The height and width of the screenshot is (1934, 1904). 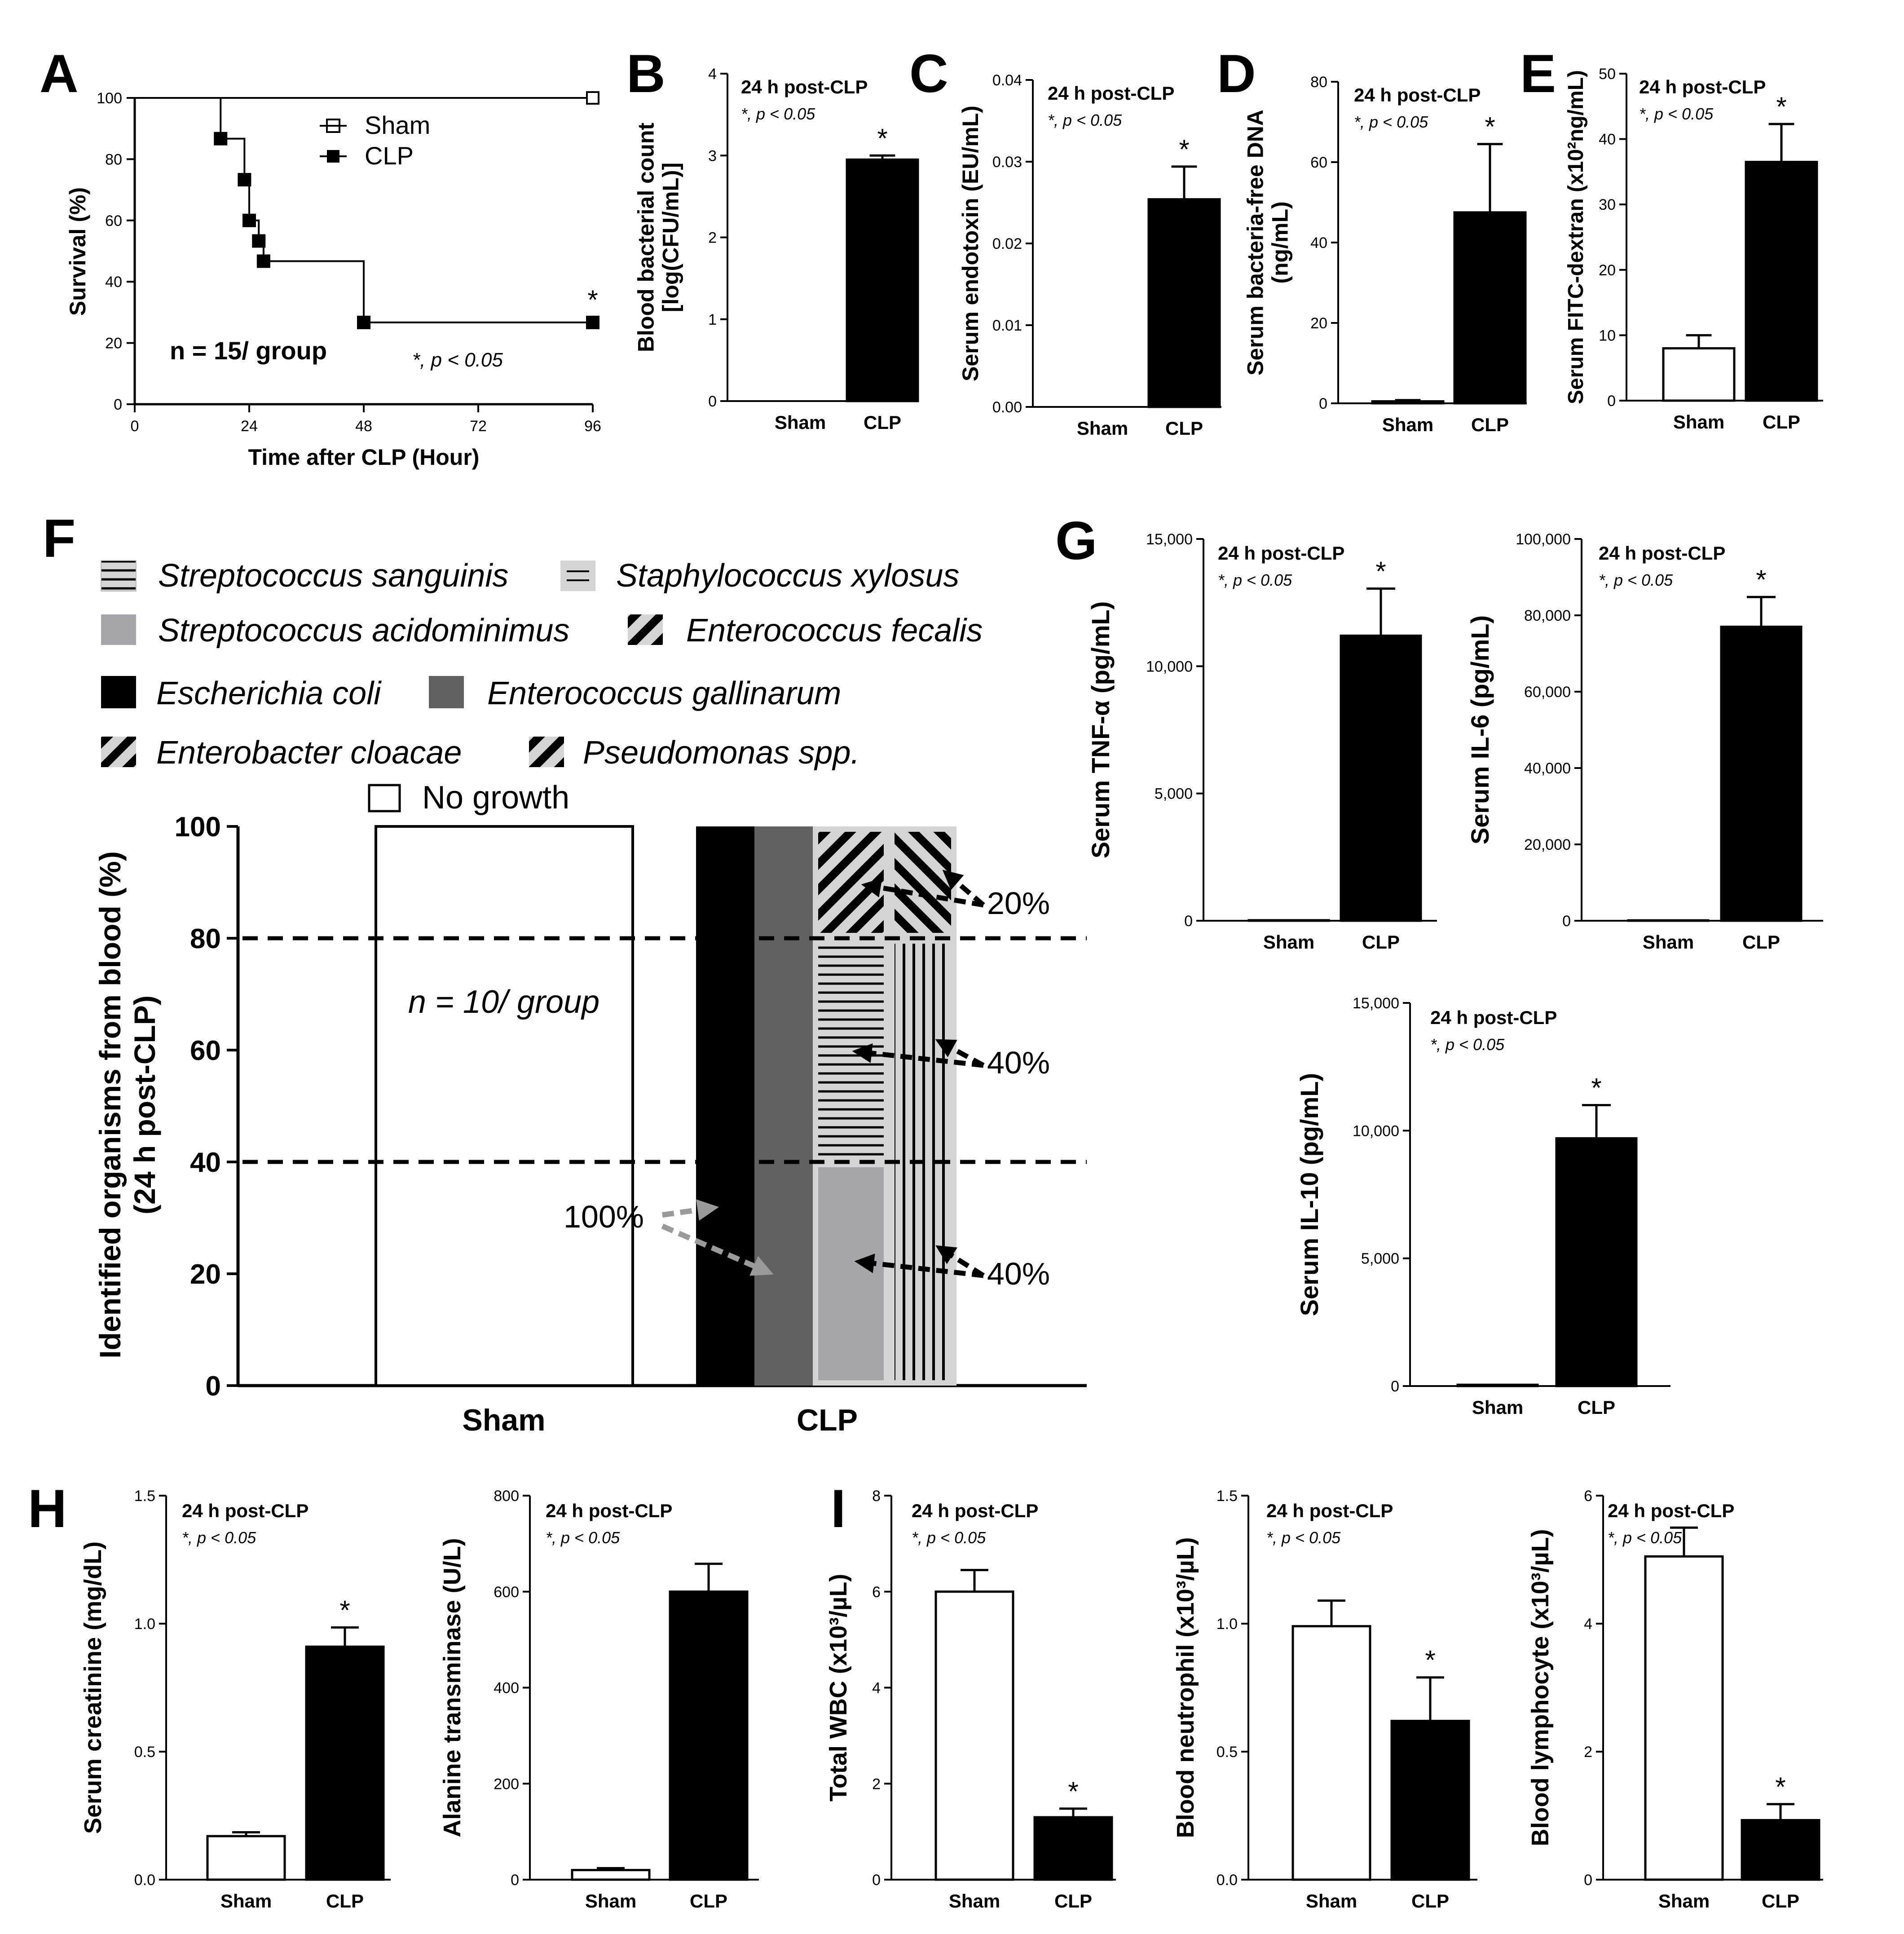 What do you see at coordinates (363, 426) in the screenshot?
I see `x-tick-label: 48` at bounding box center [363, 426].